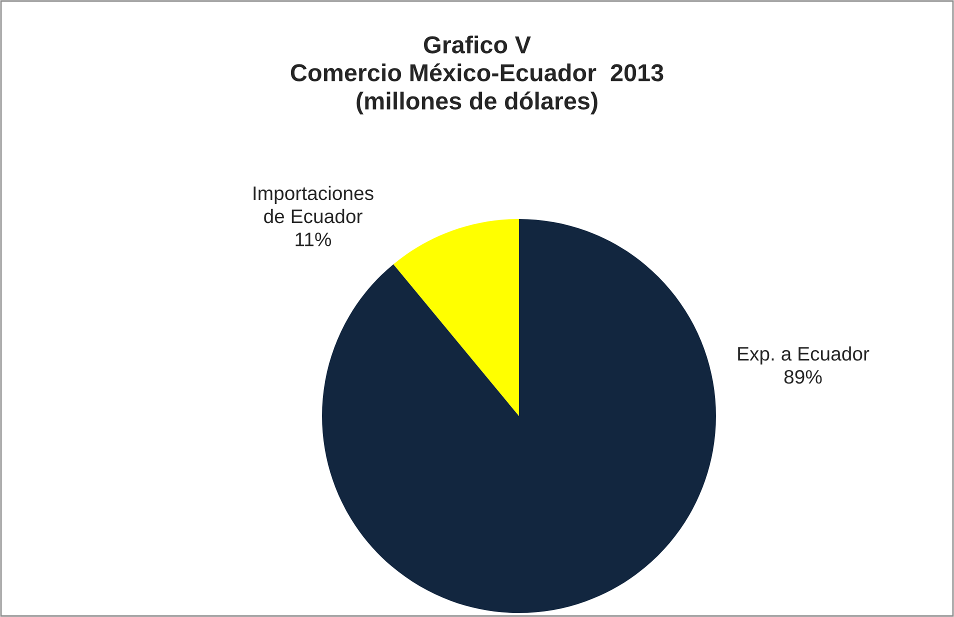 This screenshot has height=617, width=954. Describe the element at coordinates (803, 377) in the screenshot. I see `data-label: 89%` at that location.